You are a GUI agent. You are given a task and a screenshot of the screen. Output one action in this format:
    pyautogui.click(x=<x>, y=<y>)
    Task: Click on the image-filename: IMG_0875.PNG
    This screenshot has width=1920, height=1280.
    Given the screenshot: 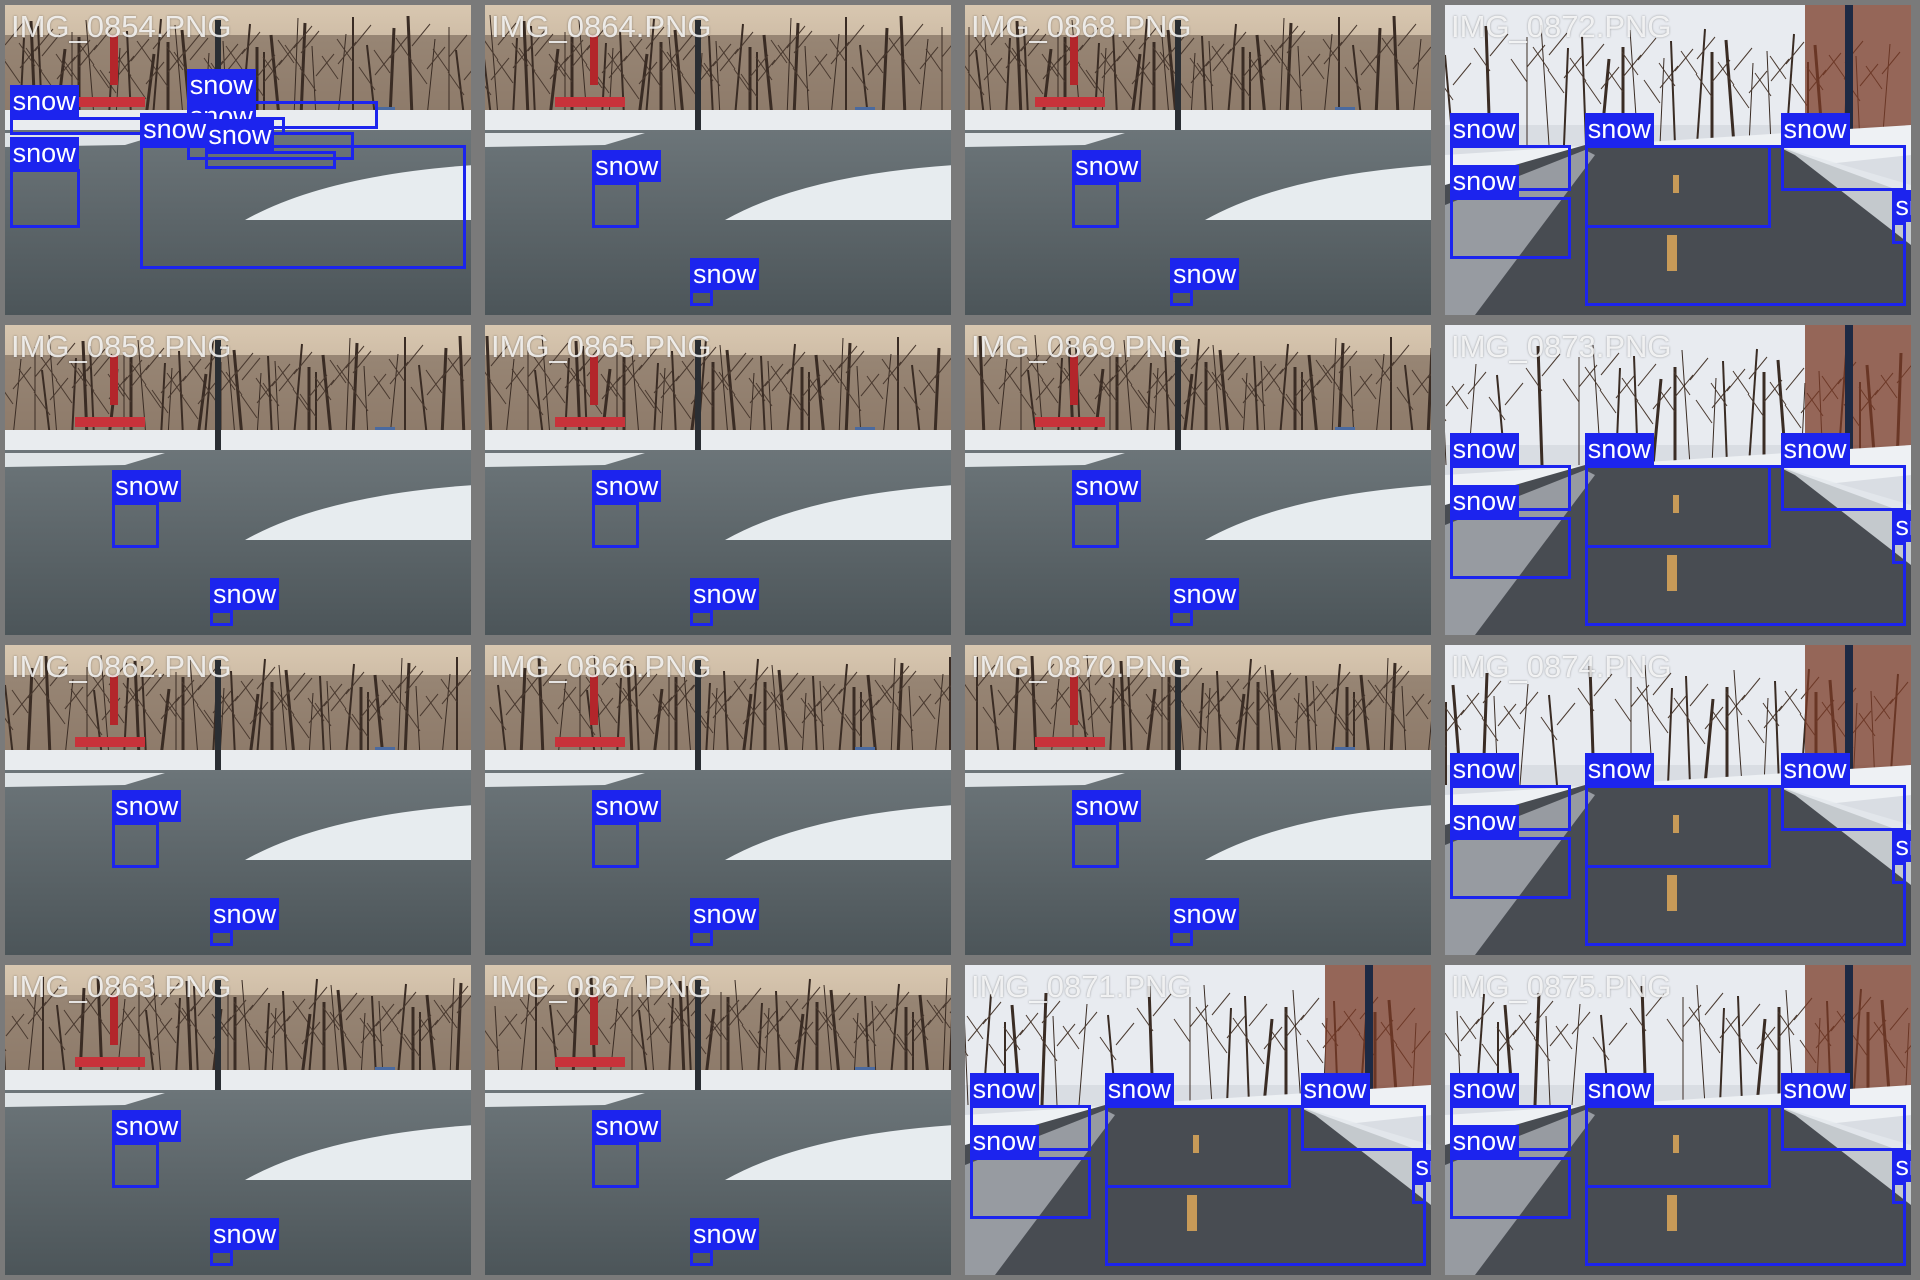 What is the action you would take?
    pyautogui.click(x=1561, y=986)
    